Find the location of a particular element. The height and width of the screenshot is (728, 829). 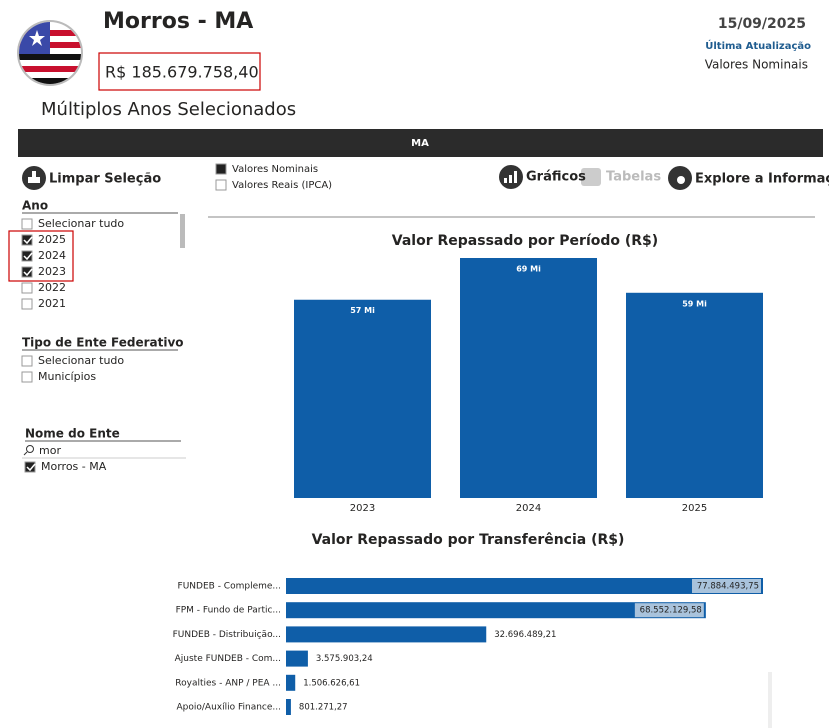

x-tick-label: 2024 is located at coordinates (528, 508).